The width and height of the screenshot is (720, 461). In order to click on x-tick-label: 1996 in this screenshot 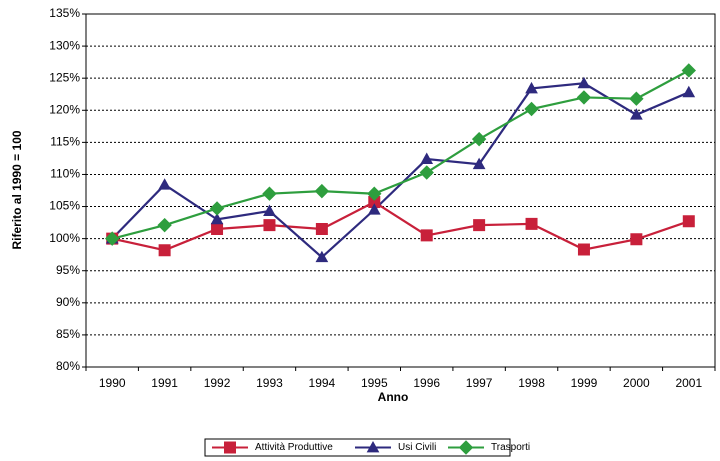, I will do `click(426, 383)`.